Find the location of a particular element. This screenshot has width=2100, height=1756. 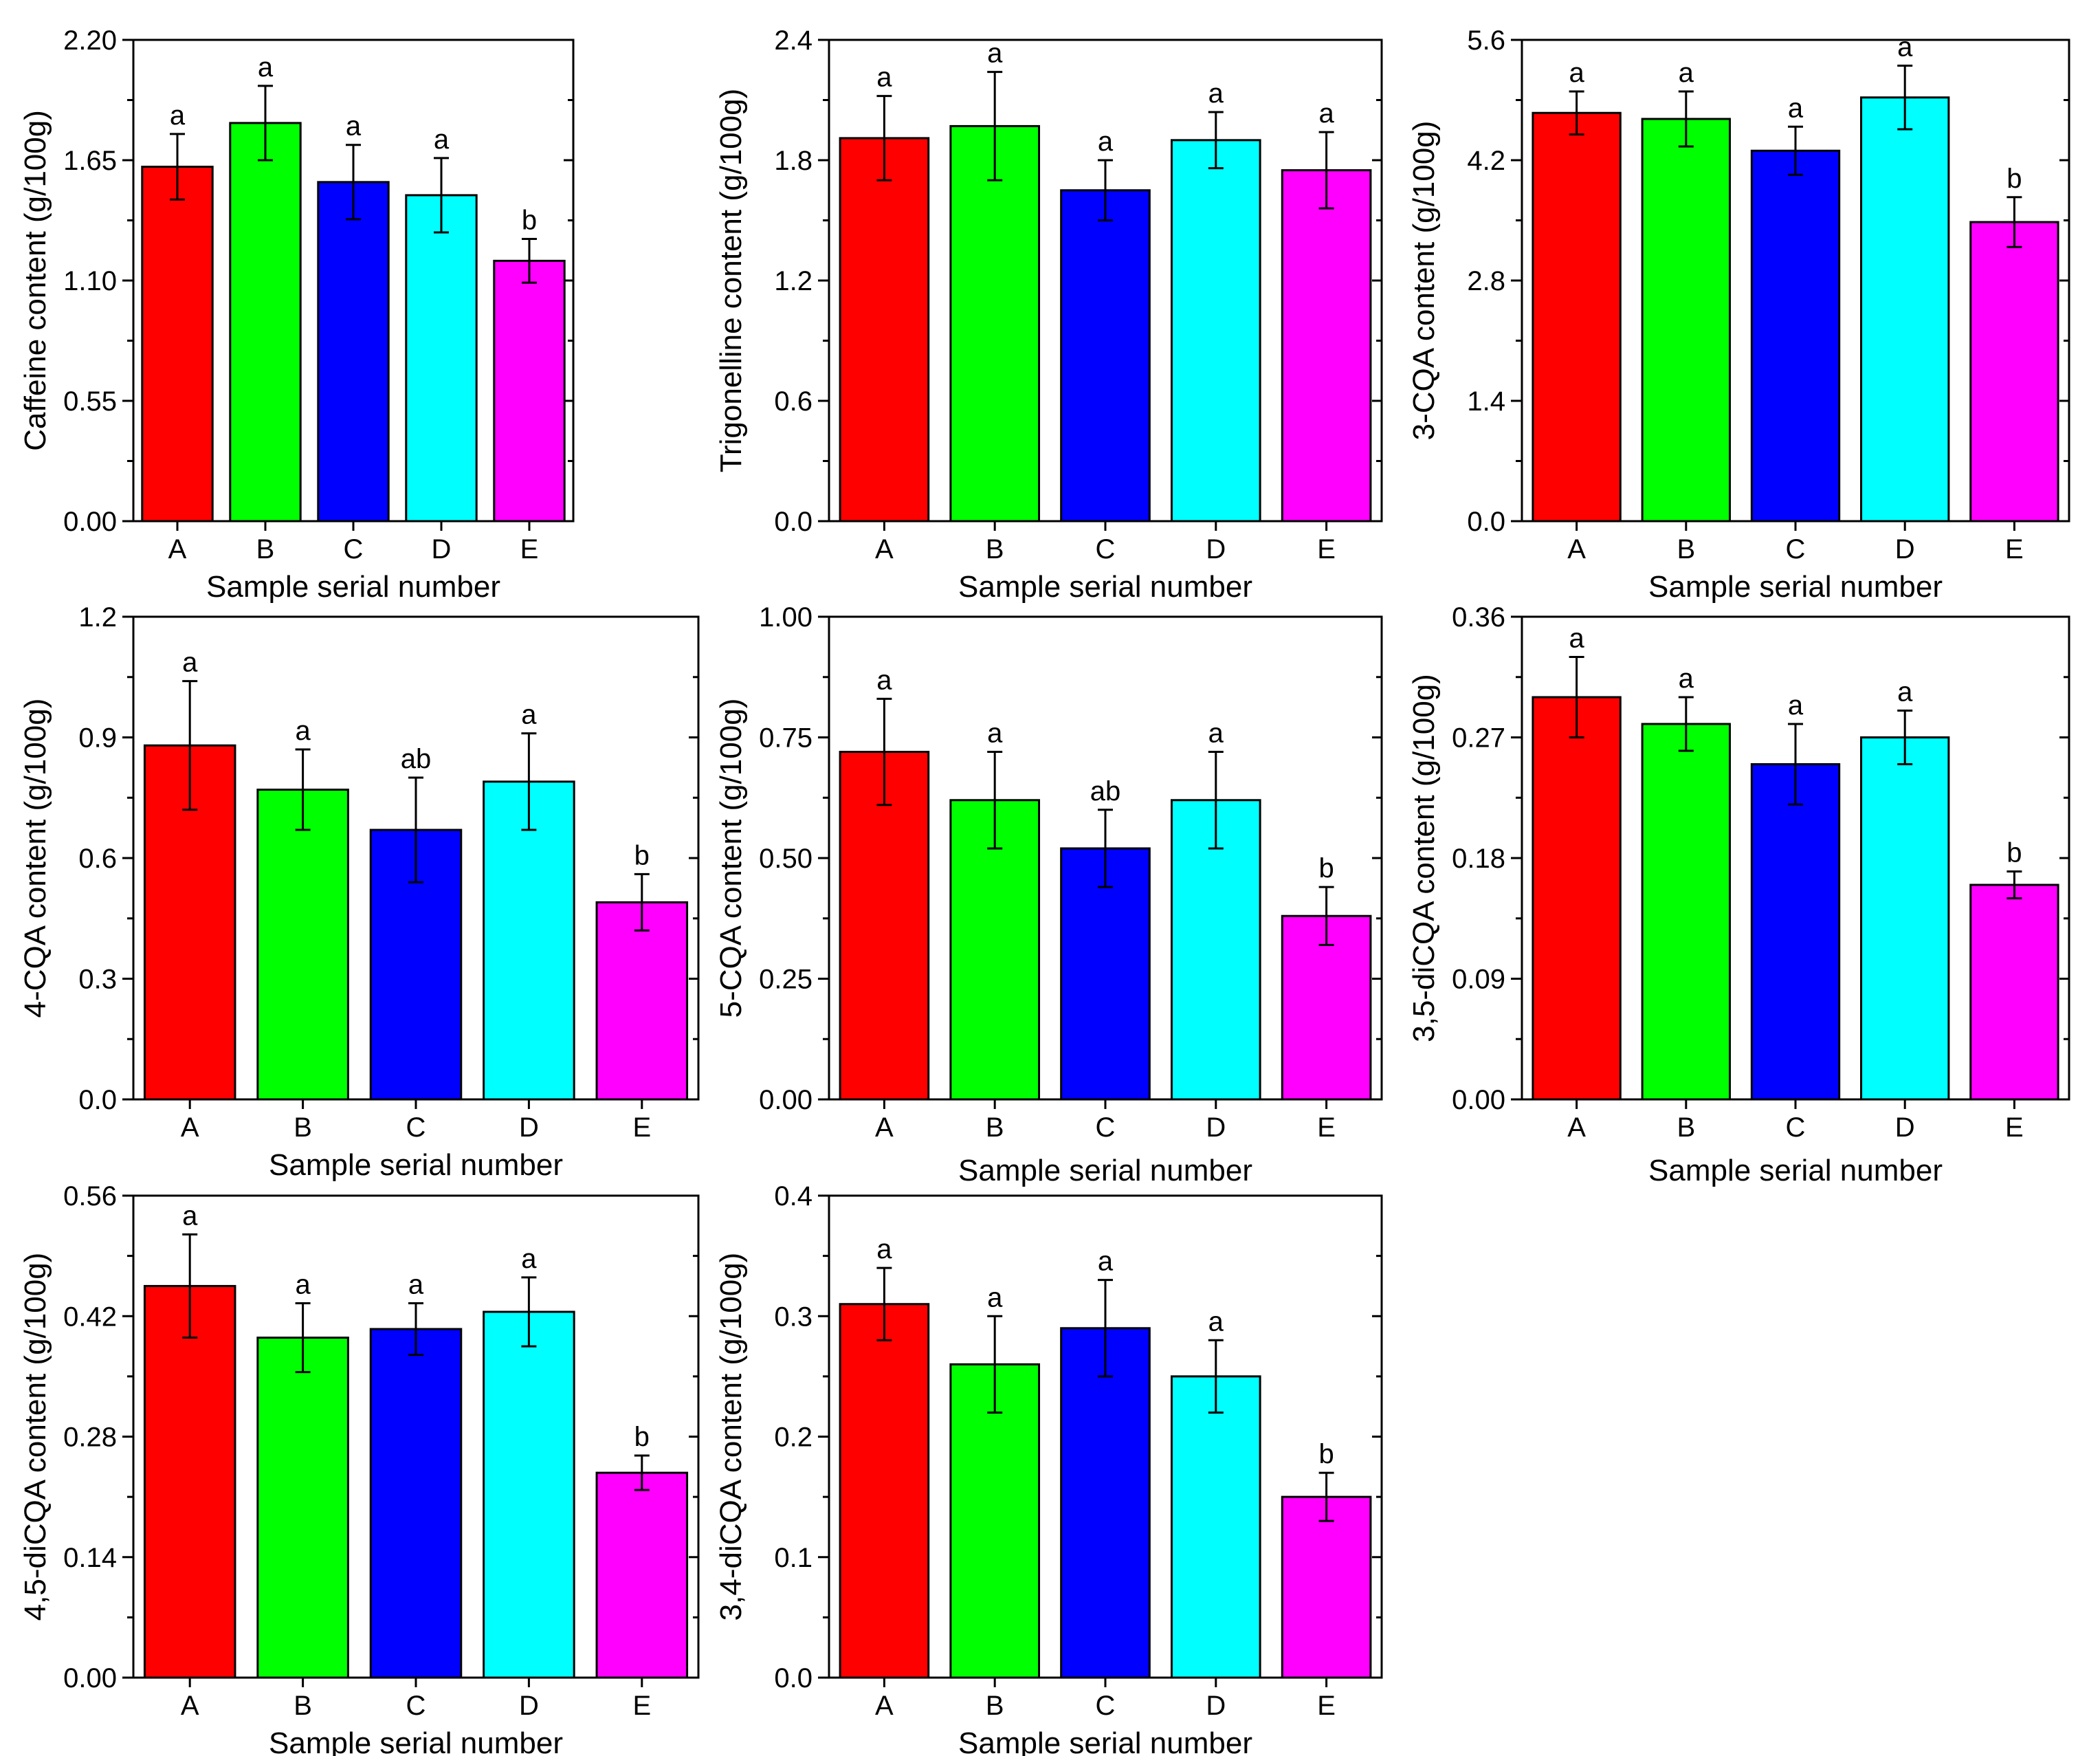

y-tick-label: 0.25 is located at coordinates (786, 980).